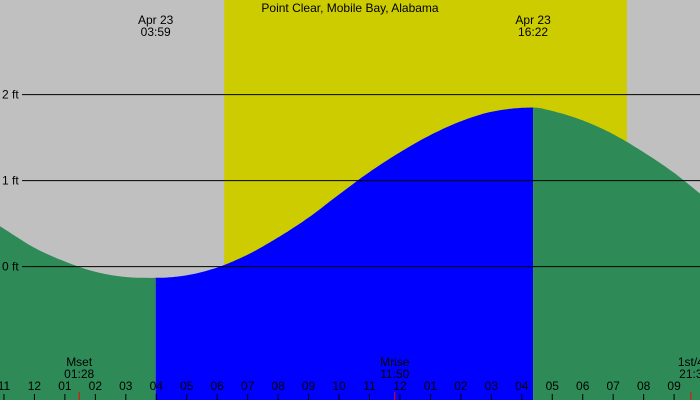 This screenshot has width=700, height=400. What do you see at coordinates (79, 362) in the screenshot?
I see `moon-event-label: Mset` at bounding box center [79, 362].